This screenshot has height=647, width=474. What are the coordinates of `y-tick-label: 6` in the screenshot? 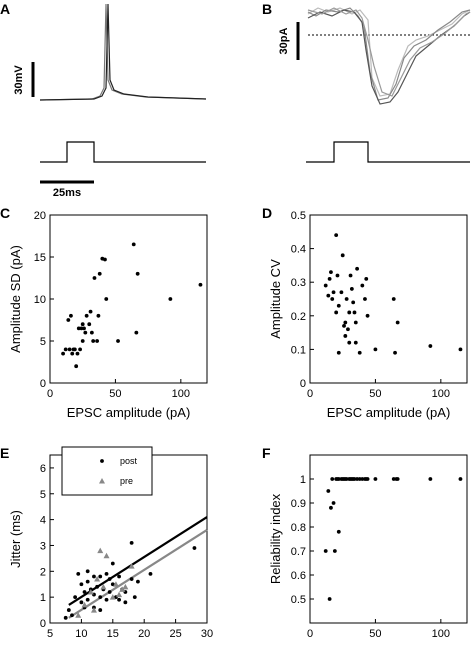 It's located at (43, 469).